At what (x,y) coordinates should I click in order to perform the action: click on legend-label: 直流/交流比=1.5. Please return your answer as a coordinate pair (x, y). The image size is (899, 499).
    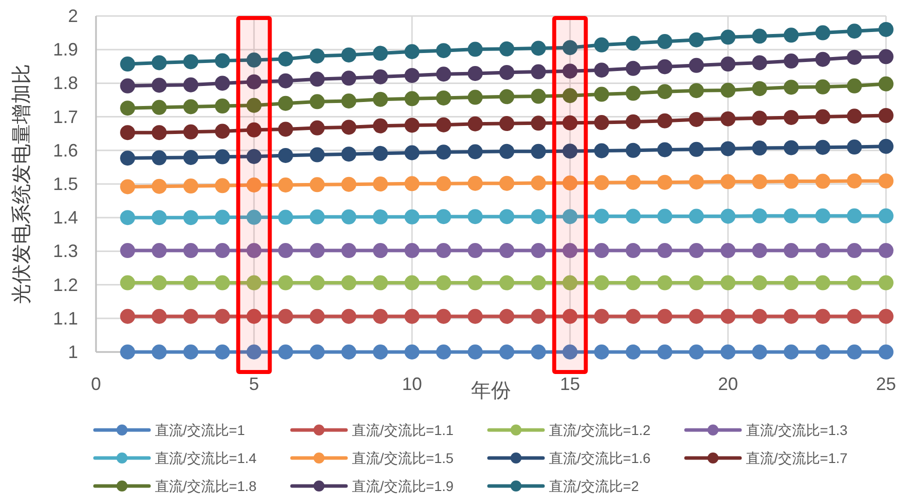
    Looking at the image, I should click on (403, 458).